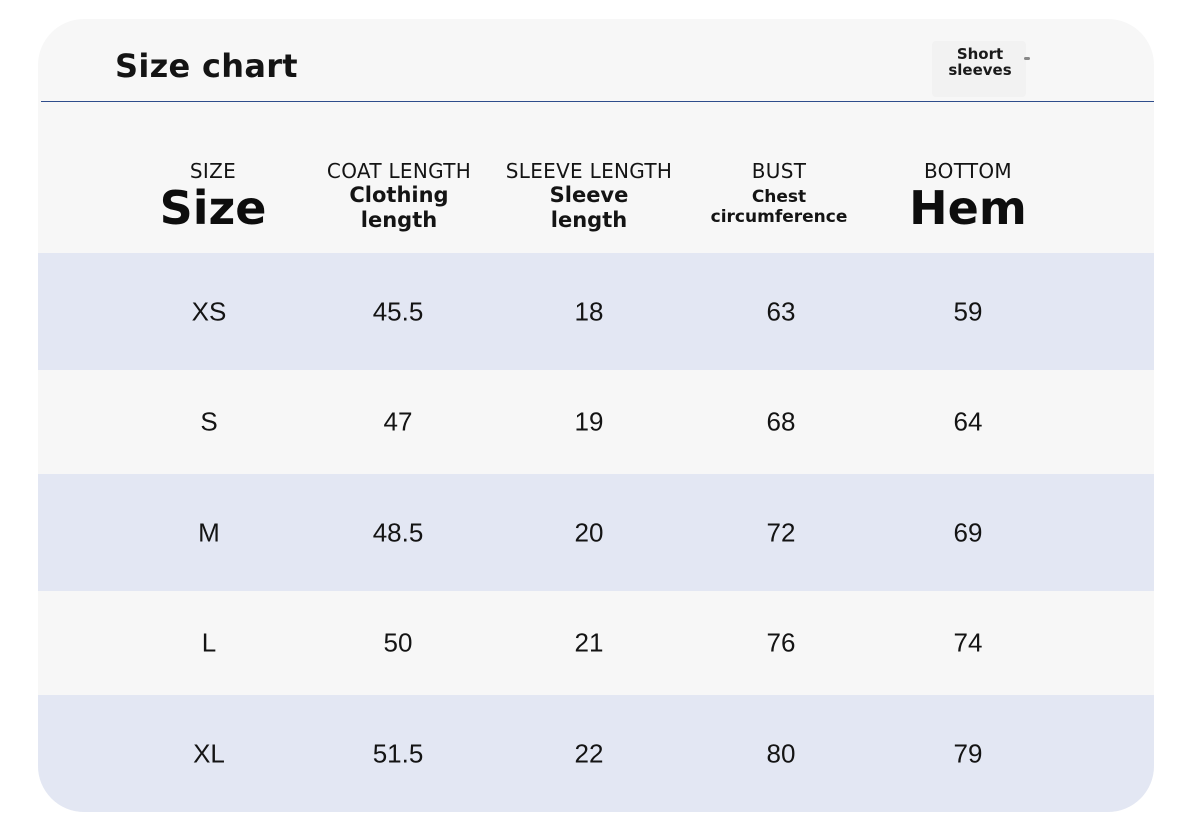 The height and width of the screenshot is (840, 1200). I want to click on table-row: XL 51.5 22 80 79, so click(596, 753).